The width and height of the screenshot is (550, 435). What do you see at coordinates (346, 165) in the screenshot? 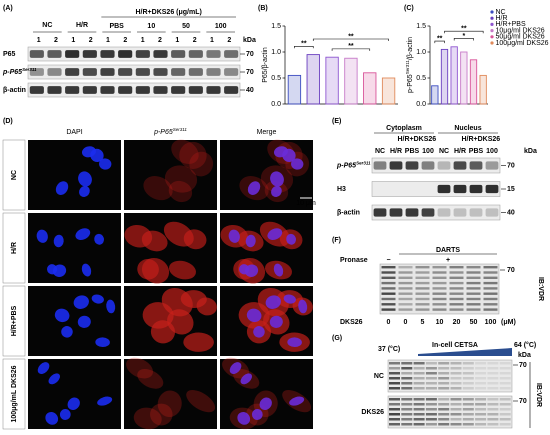
I see `label-part: p-P65` at bounding box center [346, 165].